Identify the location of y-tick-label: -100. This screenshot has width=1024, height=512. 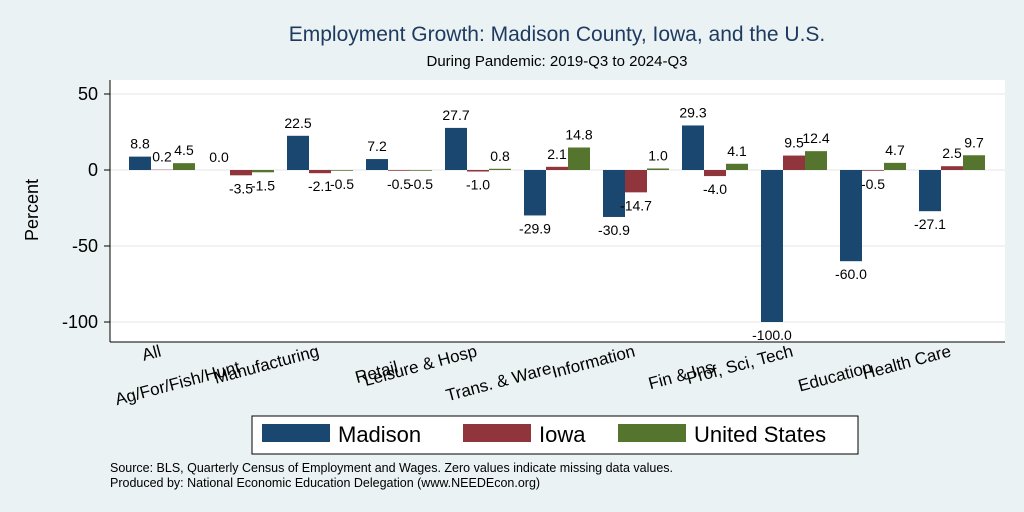
(80, 322).